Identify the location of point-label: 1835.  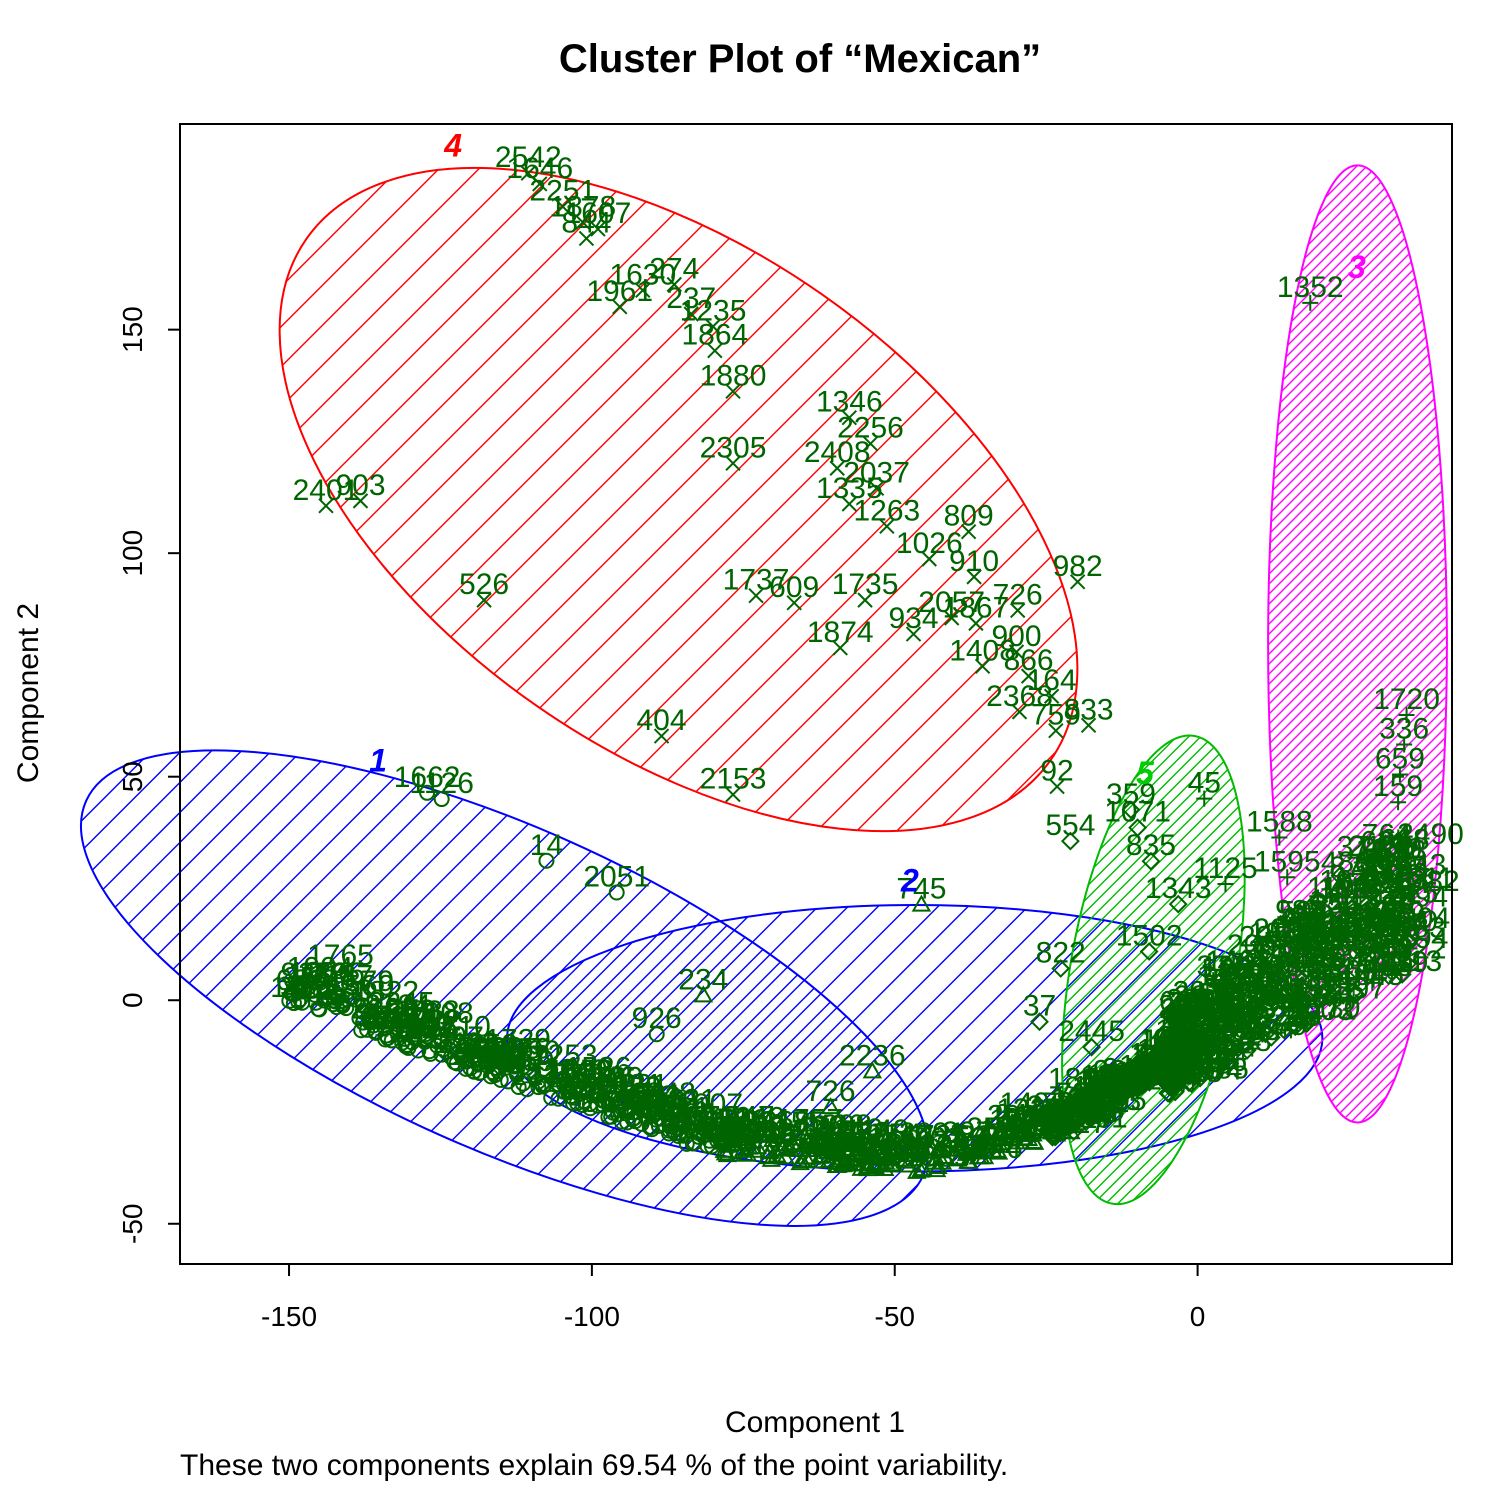
(937, 1157).